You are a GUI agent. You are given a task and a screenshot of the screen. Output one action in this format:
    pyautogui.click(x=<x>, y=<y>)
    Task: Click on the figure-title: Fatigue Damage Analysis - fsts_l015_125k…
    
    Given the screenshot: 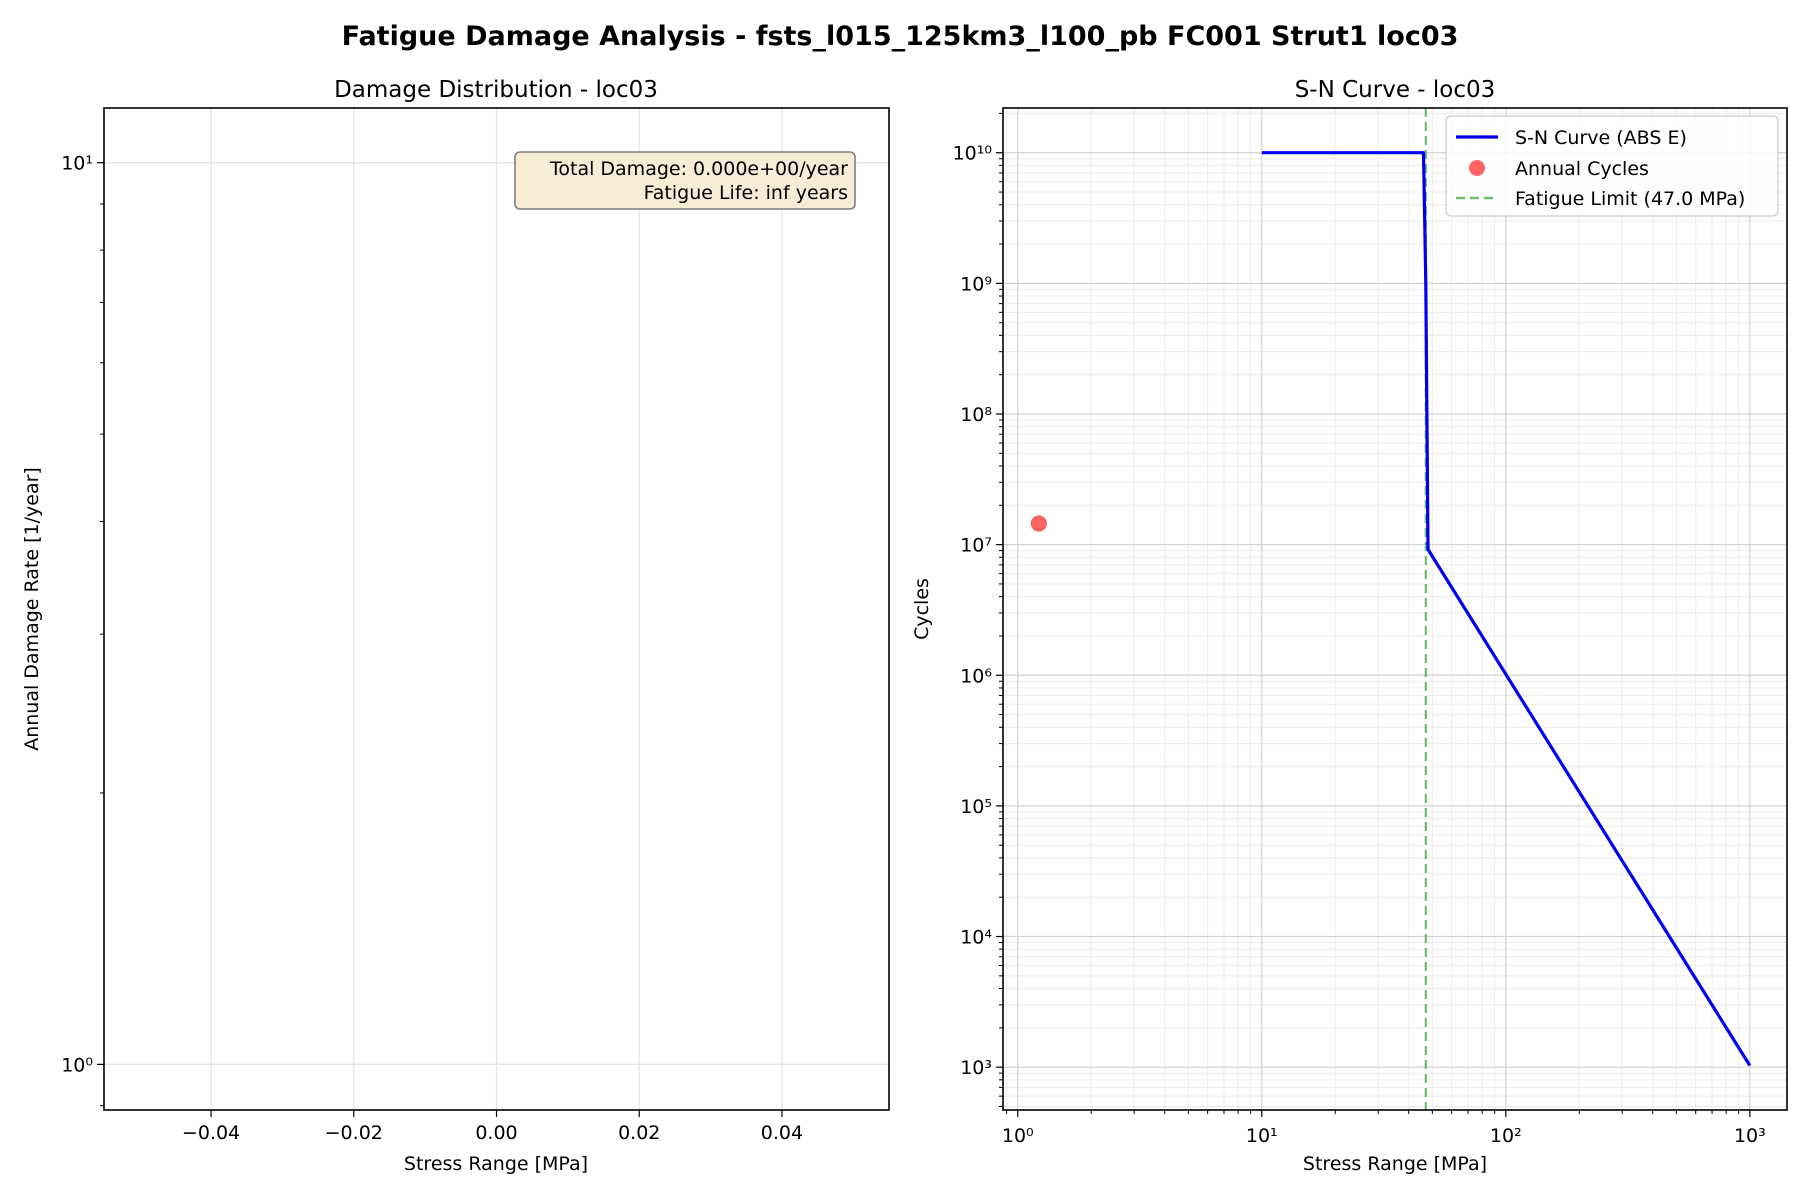 What is the action you would take?
    pyautogui.click(x=900, y=36)
    